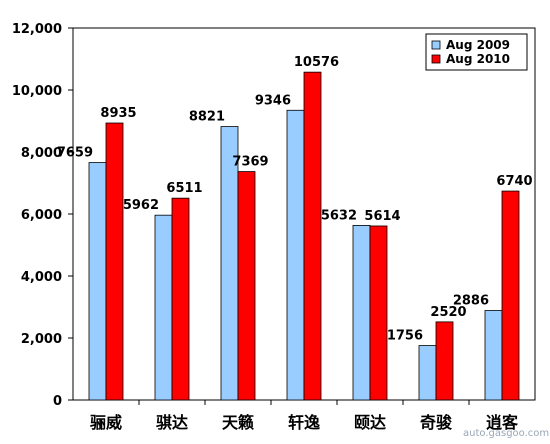  What do you see at coordinates (471, 301) in the screenshot?
I see `data-label: 2886` at bounding box center [471, 301].